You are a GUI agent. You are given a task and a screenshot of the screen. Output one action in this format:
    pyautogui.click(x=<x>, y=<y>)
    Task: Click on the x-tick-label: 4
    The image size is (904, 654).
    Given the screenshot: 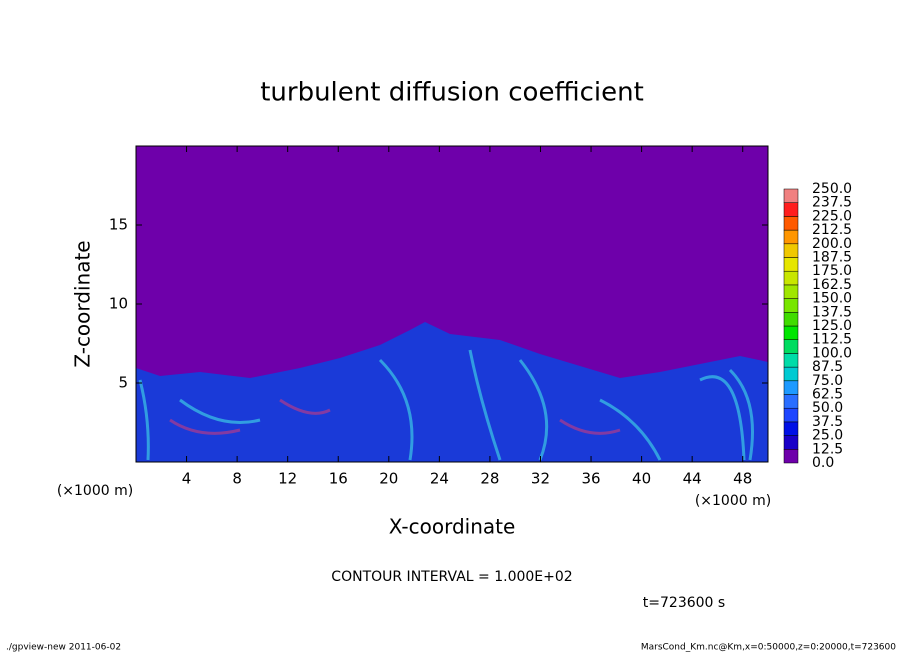 What is the action you would take?
    pyautogui.click(x=187, y=479)
    